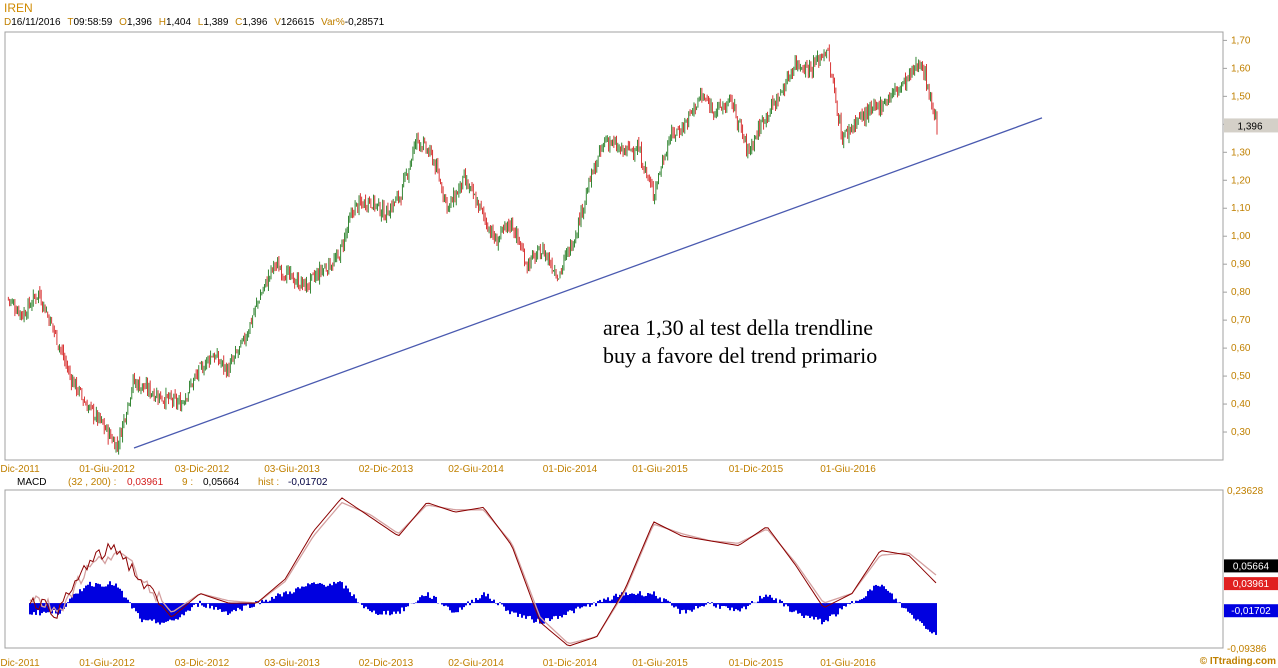 This screenshot has width=1278, height=668. Describe the element at coordinates (20, 663) in the screenshot. I see `x-axis-label-macd: Dic-2011` at that location.